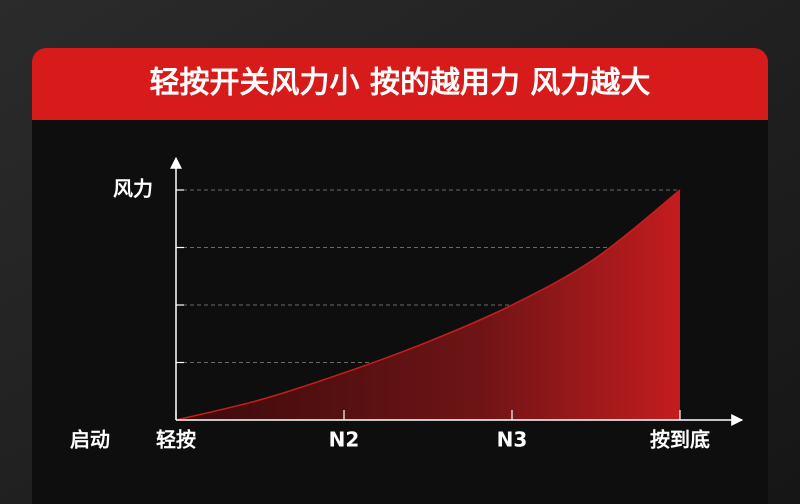  I want to click on x-tick-label: 按到底, so click(680, 440).